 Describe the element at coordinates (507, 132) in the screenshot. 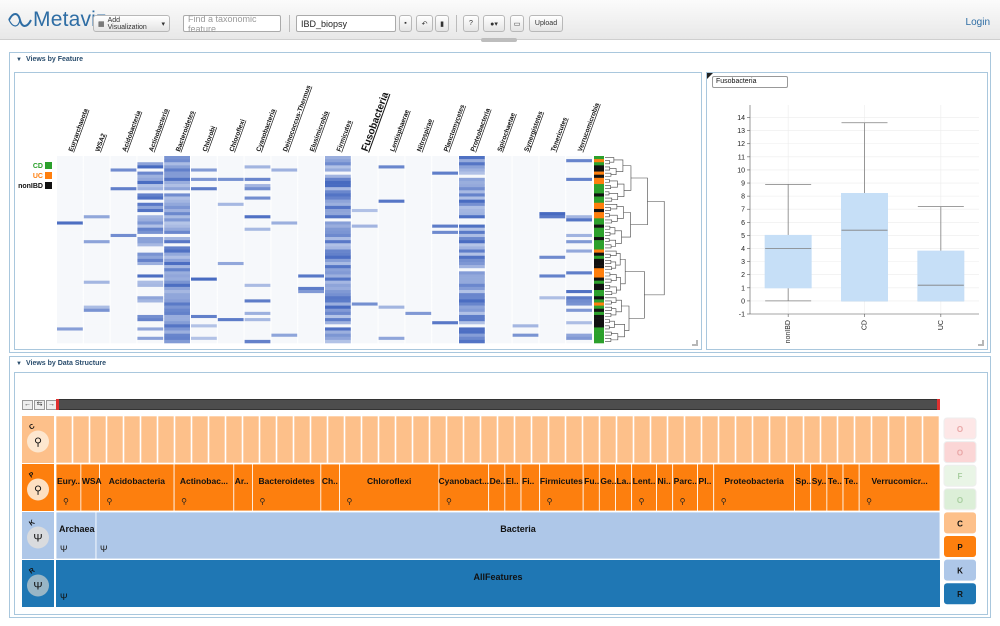

I see `heatmap-column-label: Spirochaetae` at that location.